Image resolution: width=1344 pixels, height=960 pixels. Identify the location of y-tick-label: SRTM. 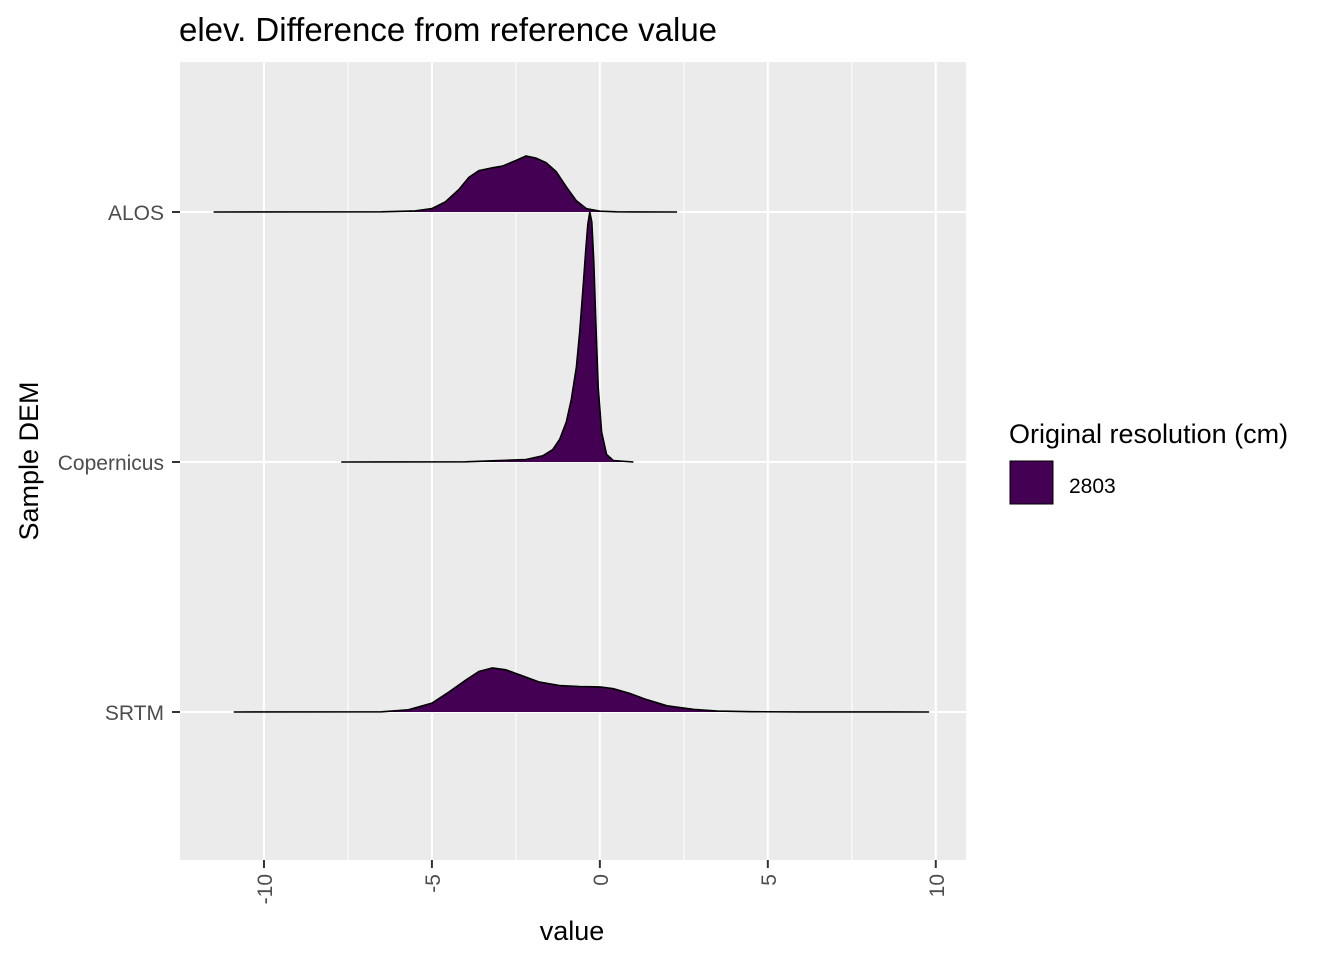
(134, 713).